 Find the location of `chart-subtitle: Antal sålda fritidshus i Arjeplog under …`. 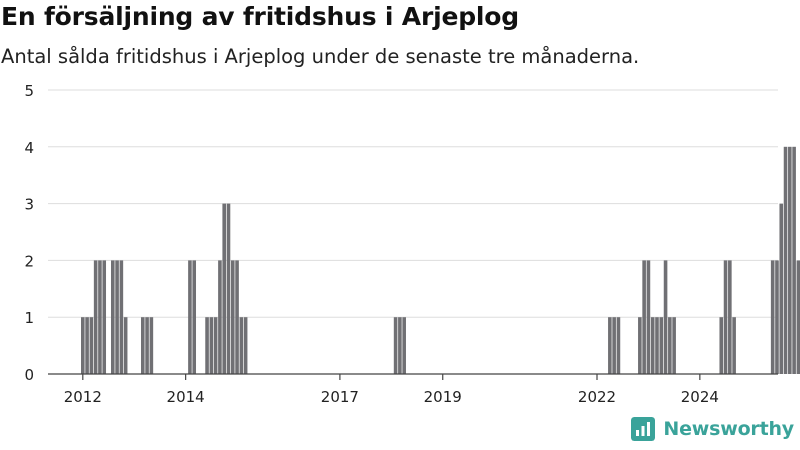

chart-subtitle: Antal sålda fritidshus i Arjeplog under … is located at coordinates (320, 56).